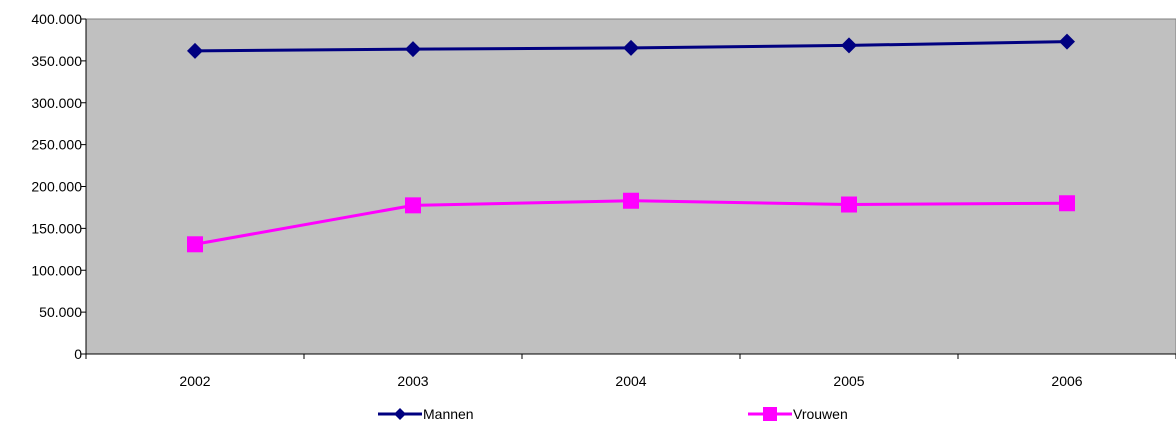 Image resolution: width=1176 pixels, height=423 pixels. Describe the element at coordinates (613, 414) in the screenshot. I see `legend: Mannen Vrouwen` at that location.